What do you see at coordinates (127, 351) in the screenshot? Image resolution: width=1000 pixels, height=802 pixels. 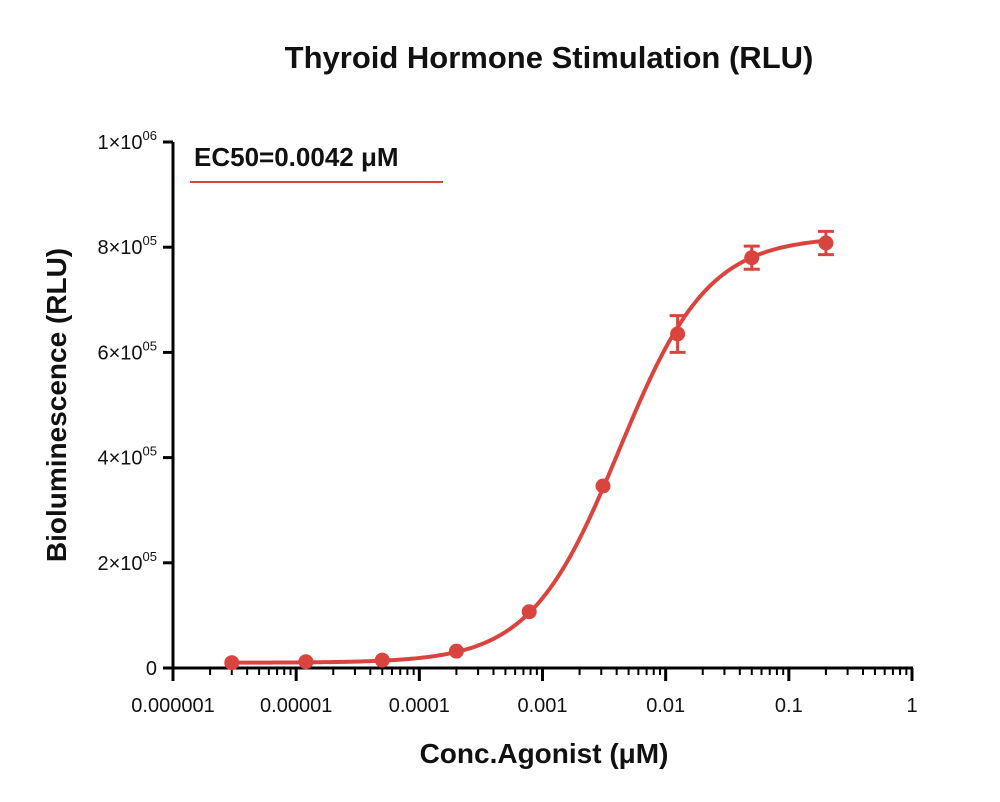 I see `y-tick-label: 6×1005` at bounding box center [127, 351].